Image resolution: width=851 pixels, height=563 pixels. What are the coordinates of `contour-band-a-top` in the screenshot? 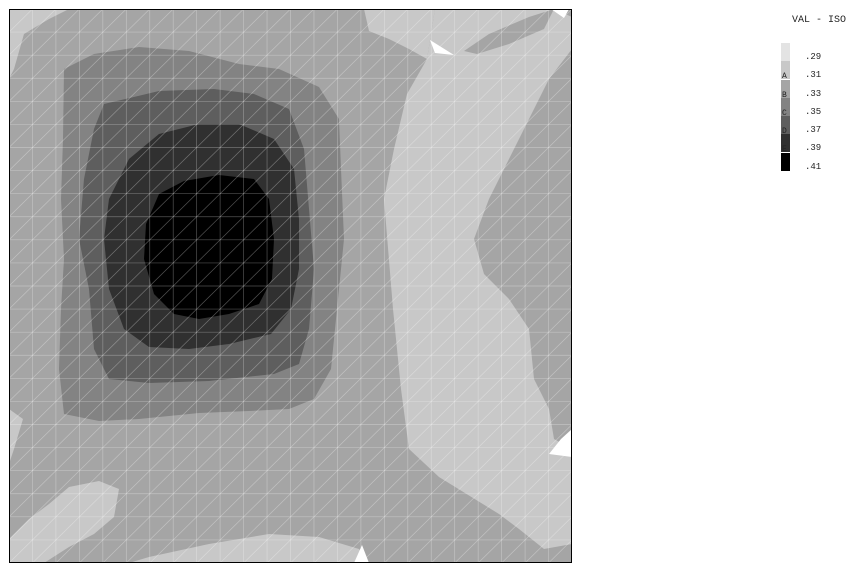 It's located at (399, 34).